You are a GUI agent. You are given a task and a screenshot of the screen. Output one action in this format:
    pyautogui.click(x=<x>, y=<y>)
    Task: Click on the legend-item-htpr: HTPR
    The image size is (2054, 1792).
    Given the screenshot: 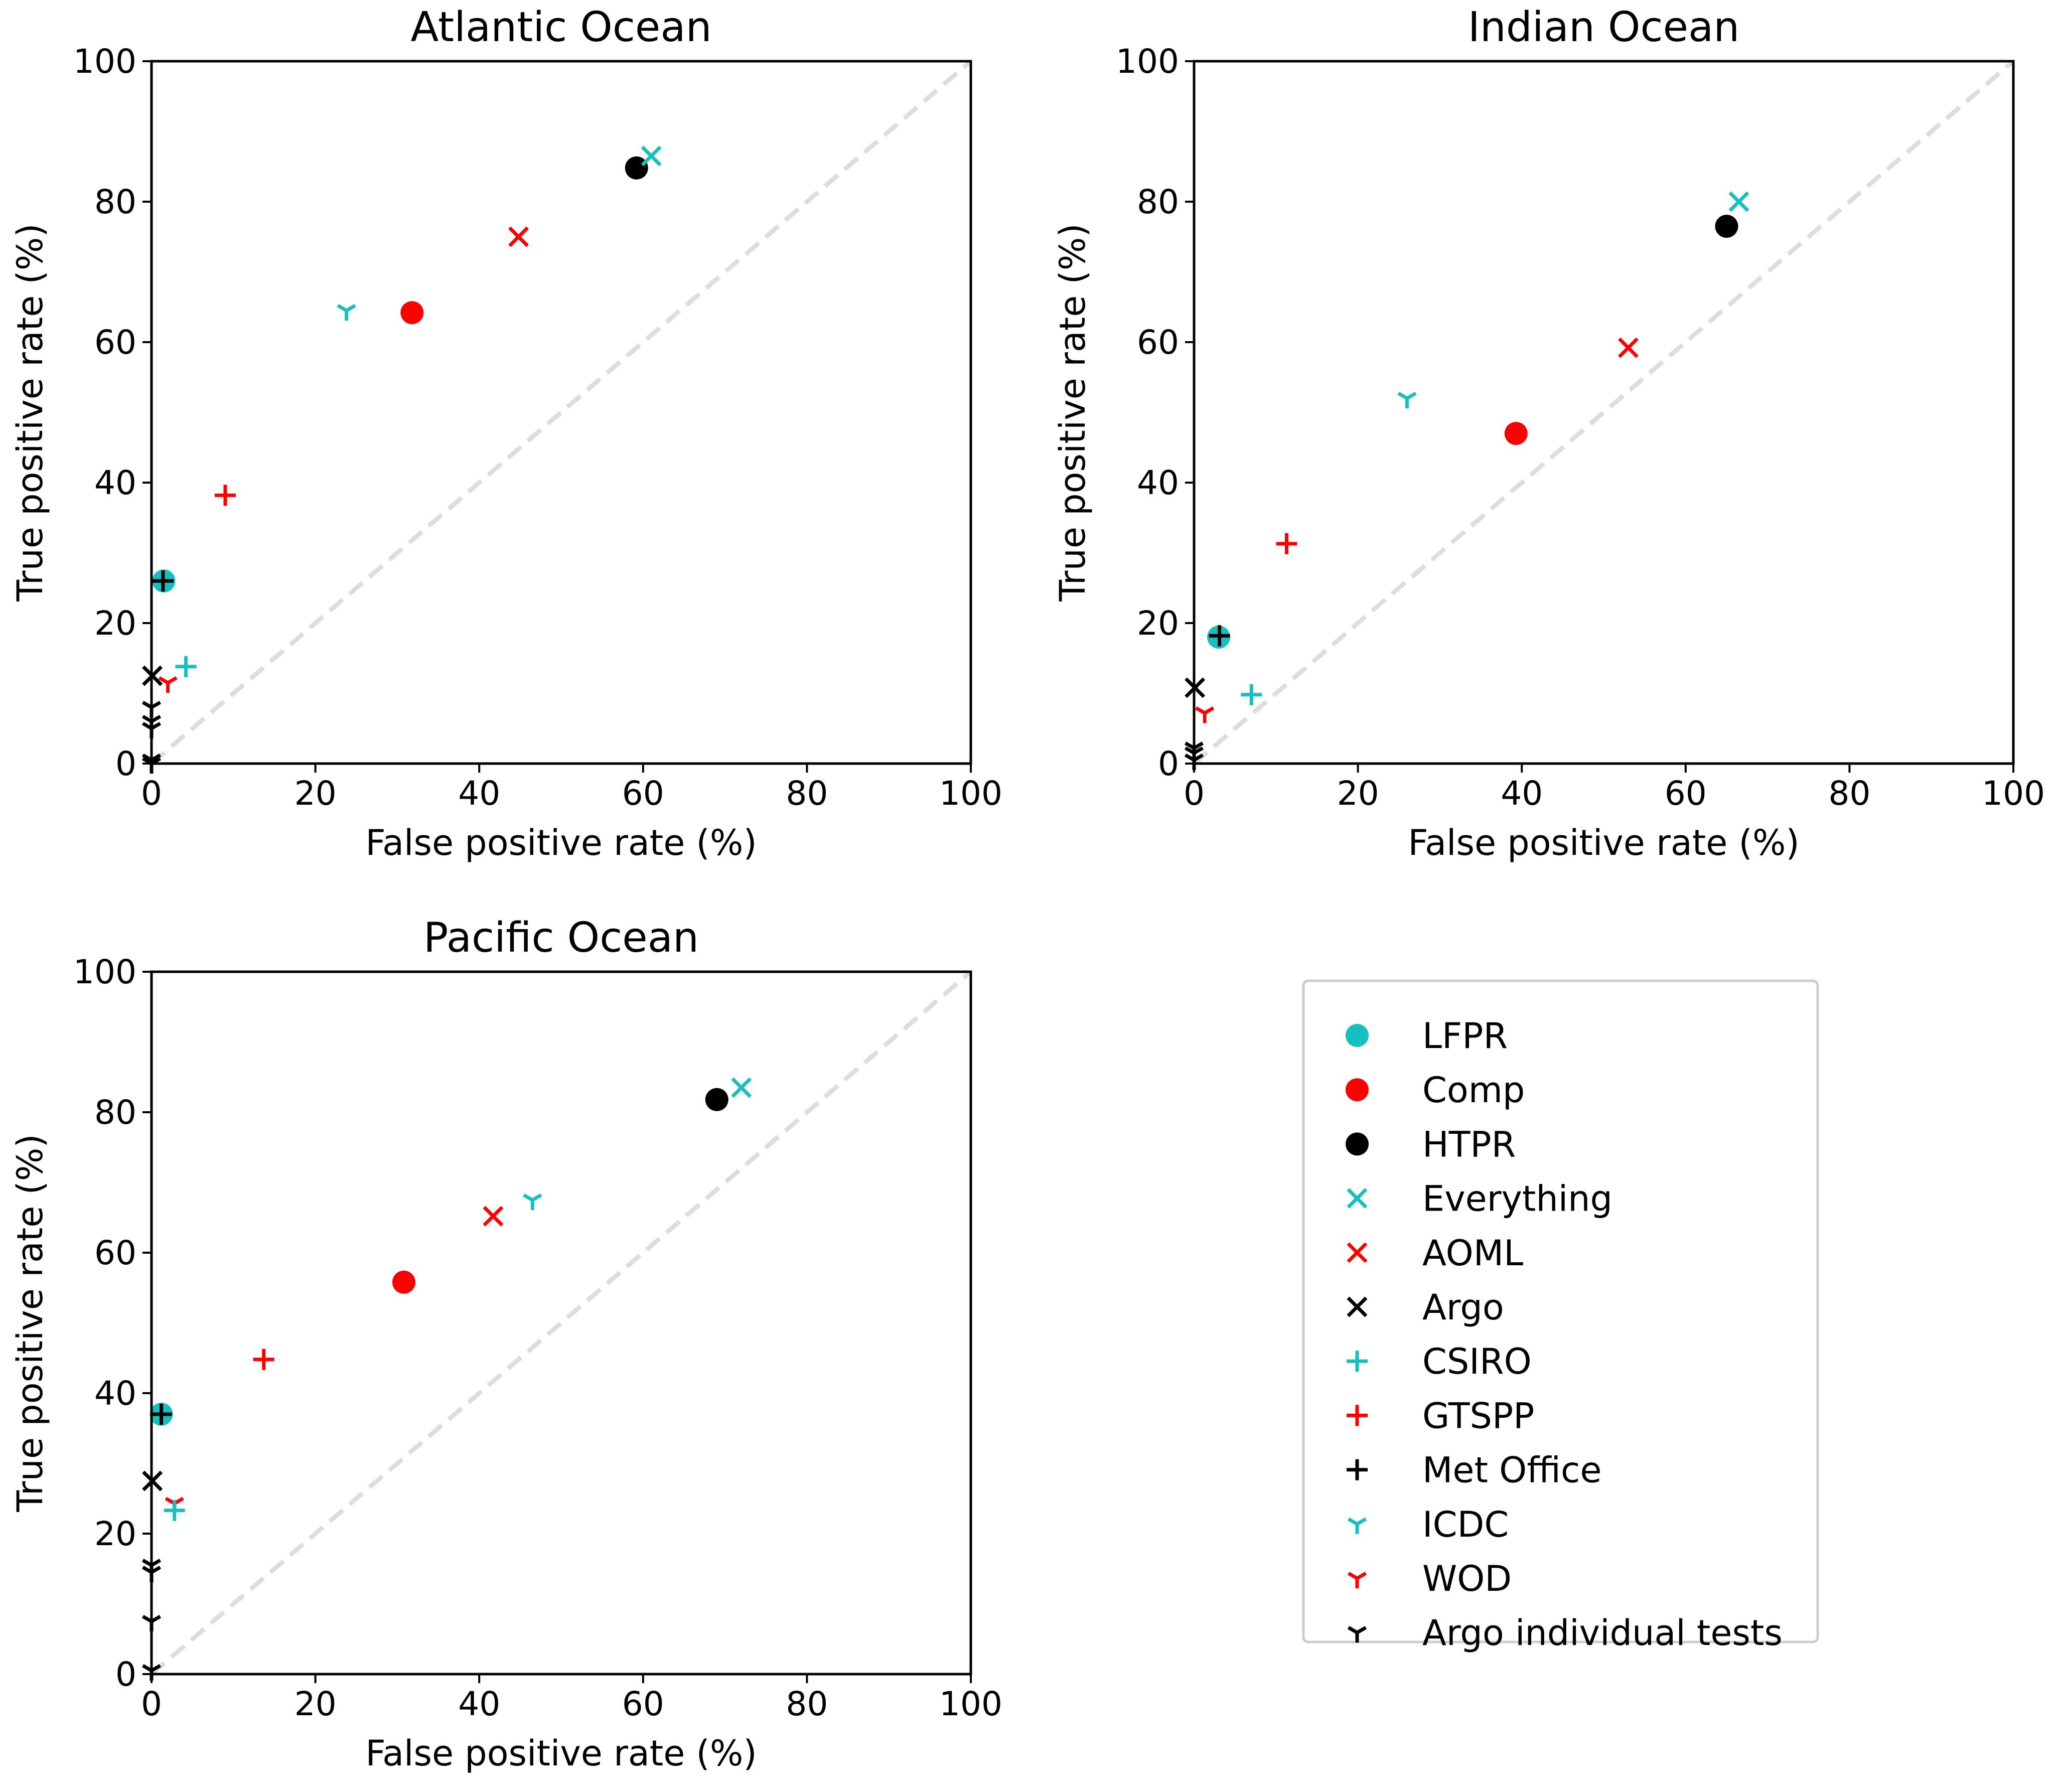 What is the action you would take?
    pyautogui.click(x=1431, y=1144)
    